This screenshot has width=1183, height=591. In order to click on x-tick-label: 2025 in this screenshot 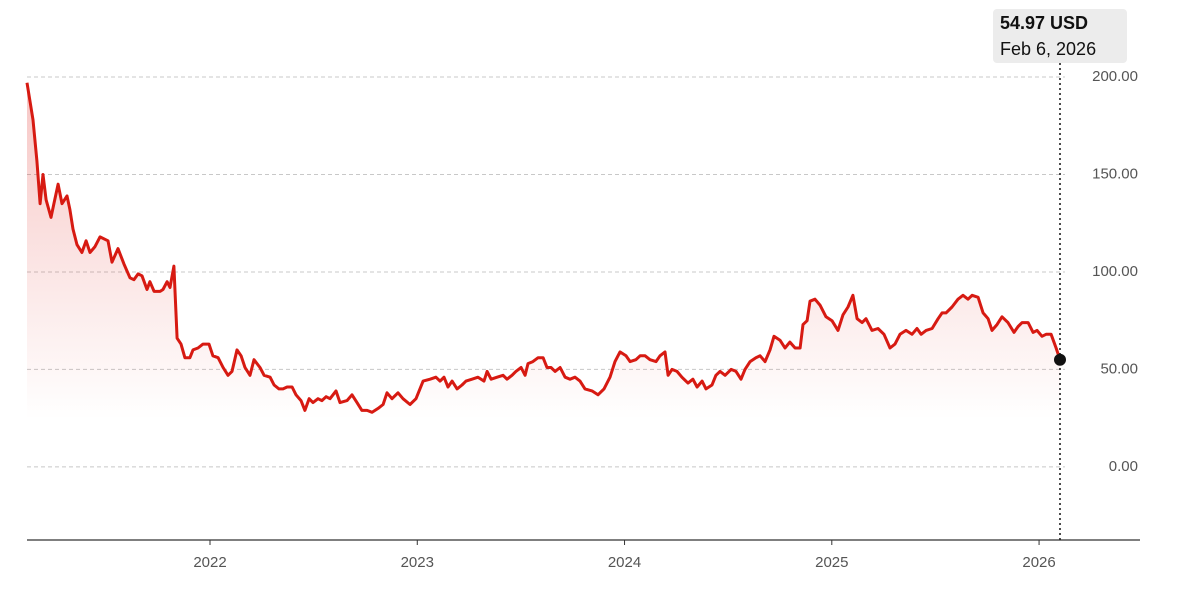, I will do `click(831, 562)`.